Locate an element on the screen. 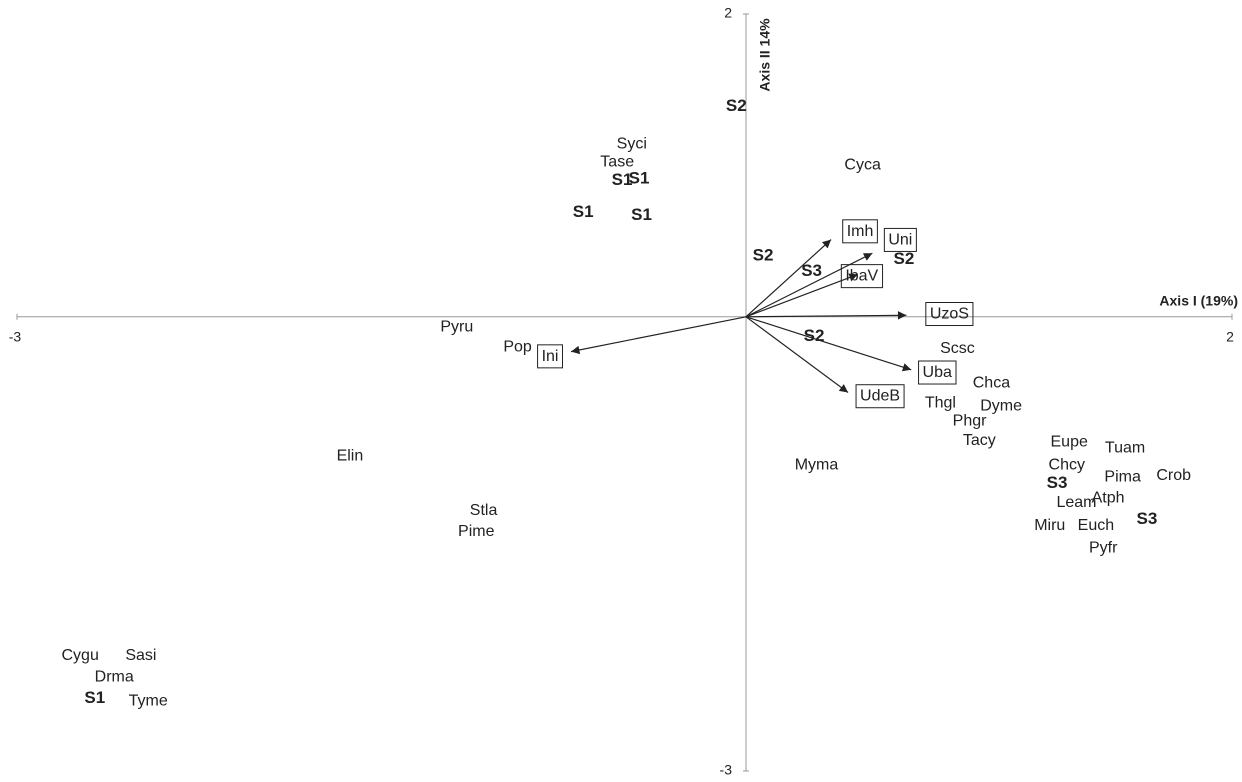  variable-label: UdeB is located at coordinates (880, 396).